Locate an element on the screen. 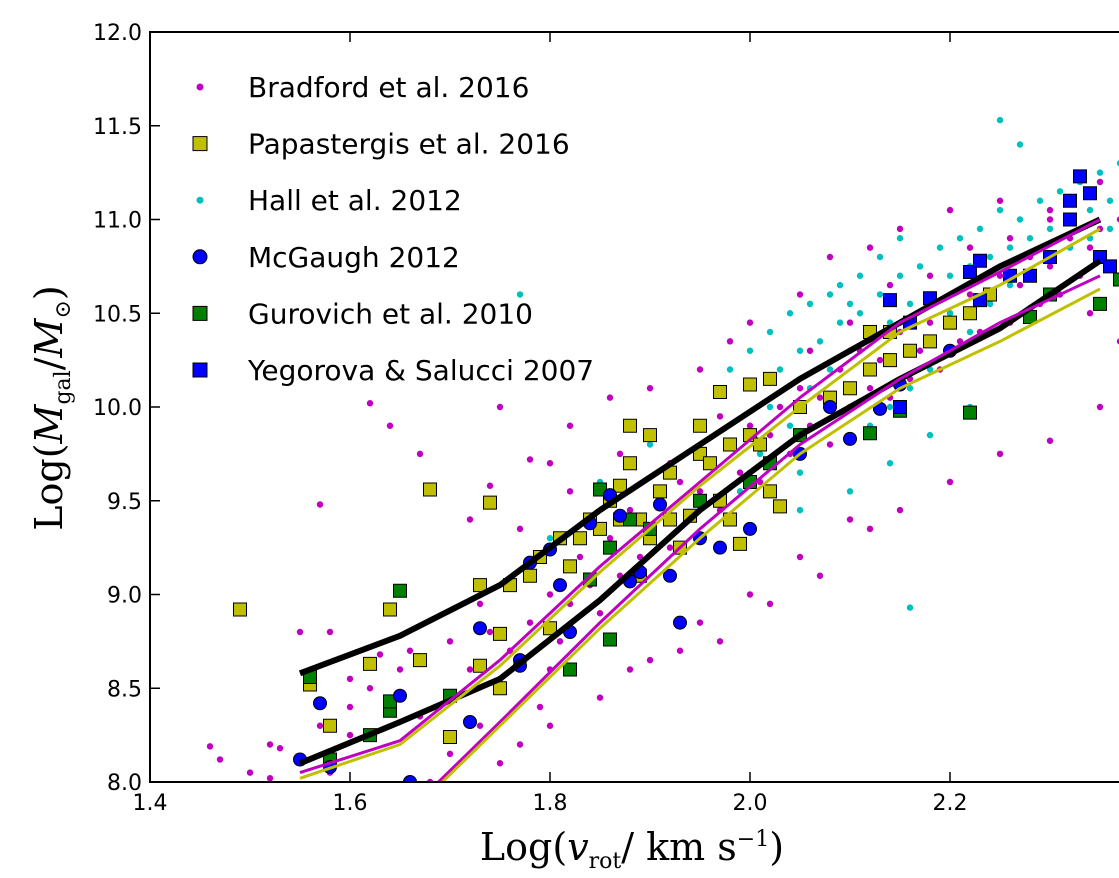 This screenshot has width=1119, height=878. x-tick-label: 1.8 is located at coordinates (550, 803).